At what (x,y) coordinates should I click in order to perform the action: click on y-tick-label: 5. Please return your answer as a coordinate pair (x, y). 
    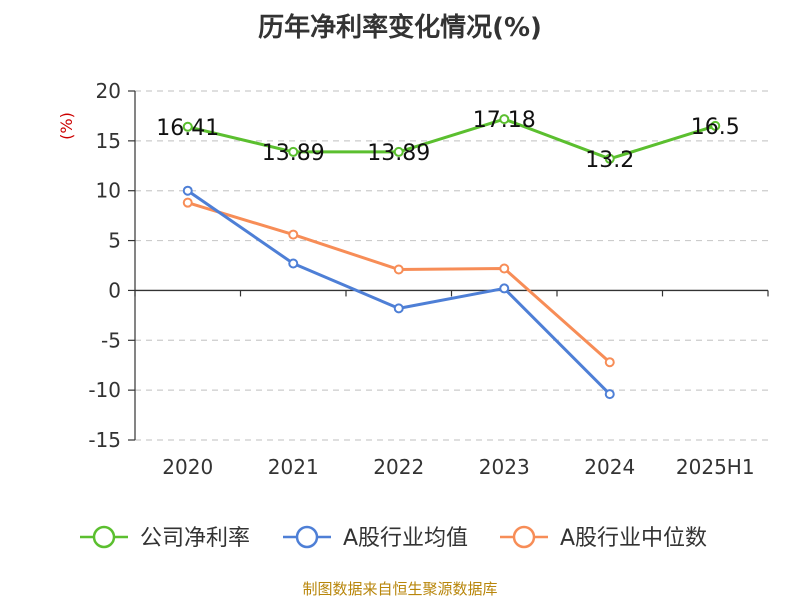
    Looking at the image, I should click on (114, 241).